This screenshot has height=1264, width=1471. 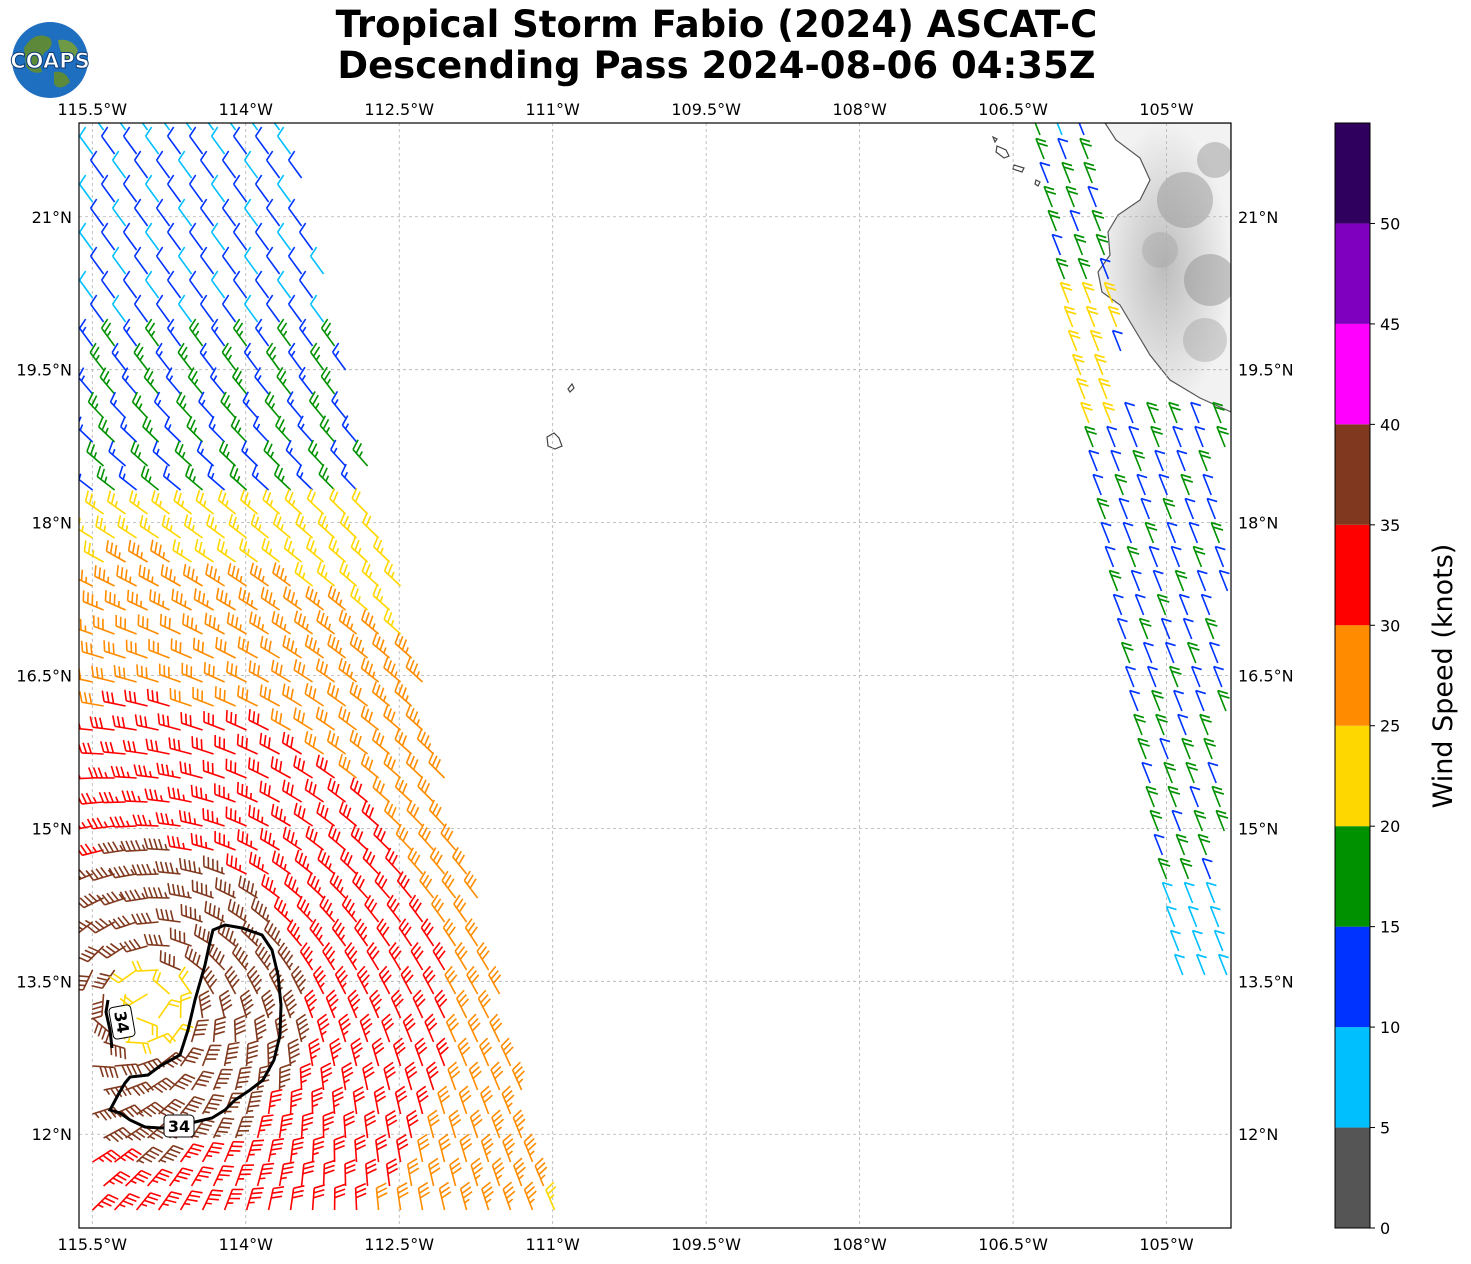 What do you see at coordinates (706, 1244) in the screenshot?
I see `lon-tick-label-bottom: 109.5°W` at bounding box center [706, 1244].